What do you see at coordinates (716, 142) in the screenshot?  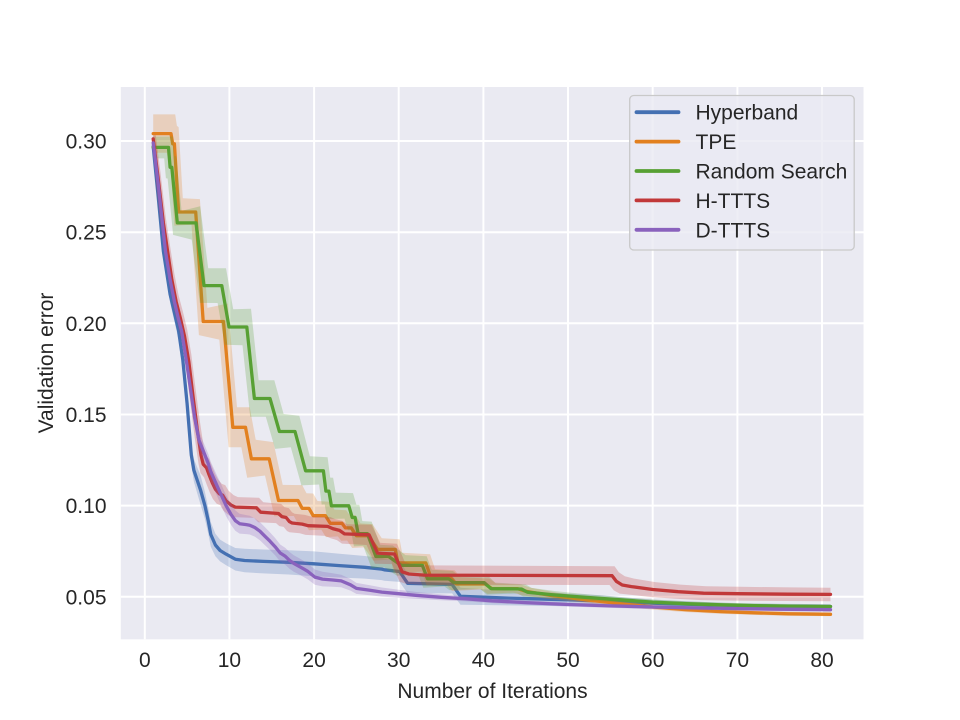 I see `svg-text: TPE` at bounding box center [716, 142].